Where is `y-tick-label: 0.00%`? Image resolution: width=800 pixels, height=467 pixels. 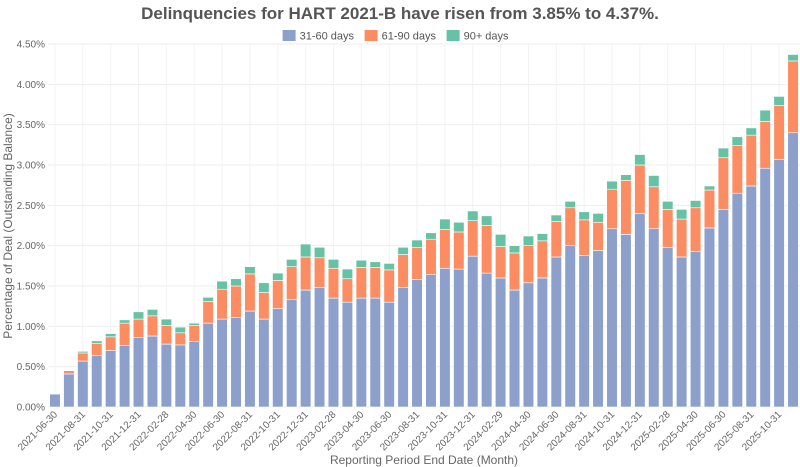
y-tick-label: 0.00% is located at coordinates (31, 408).